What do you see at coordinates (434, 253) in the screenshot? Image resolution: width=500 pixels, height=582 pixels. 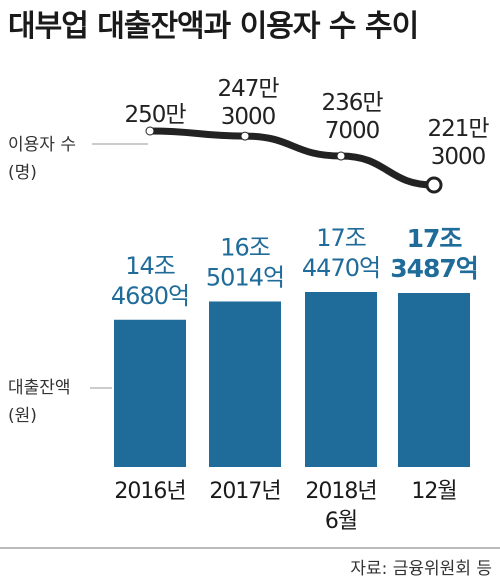 I see `bar-data-label: 17조 3487억` at bounding box center [434, 253].